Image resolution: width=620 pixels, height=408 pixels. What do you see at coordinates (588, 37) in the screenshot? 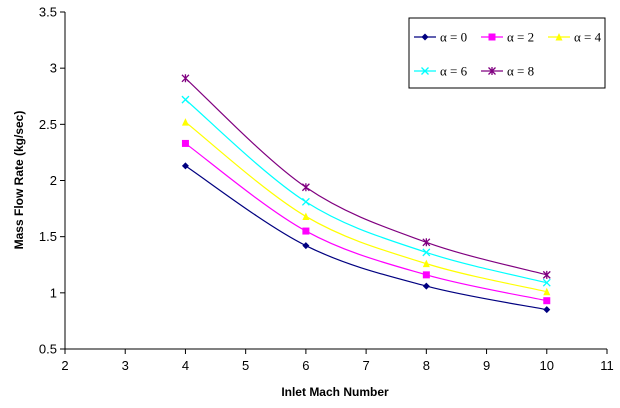
I see `legend-label: α = 4` at bounding box center [588, 37].